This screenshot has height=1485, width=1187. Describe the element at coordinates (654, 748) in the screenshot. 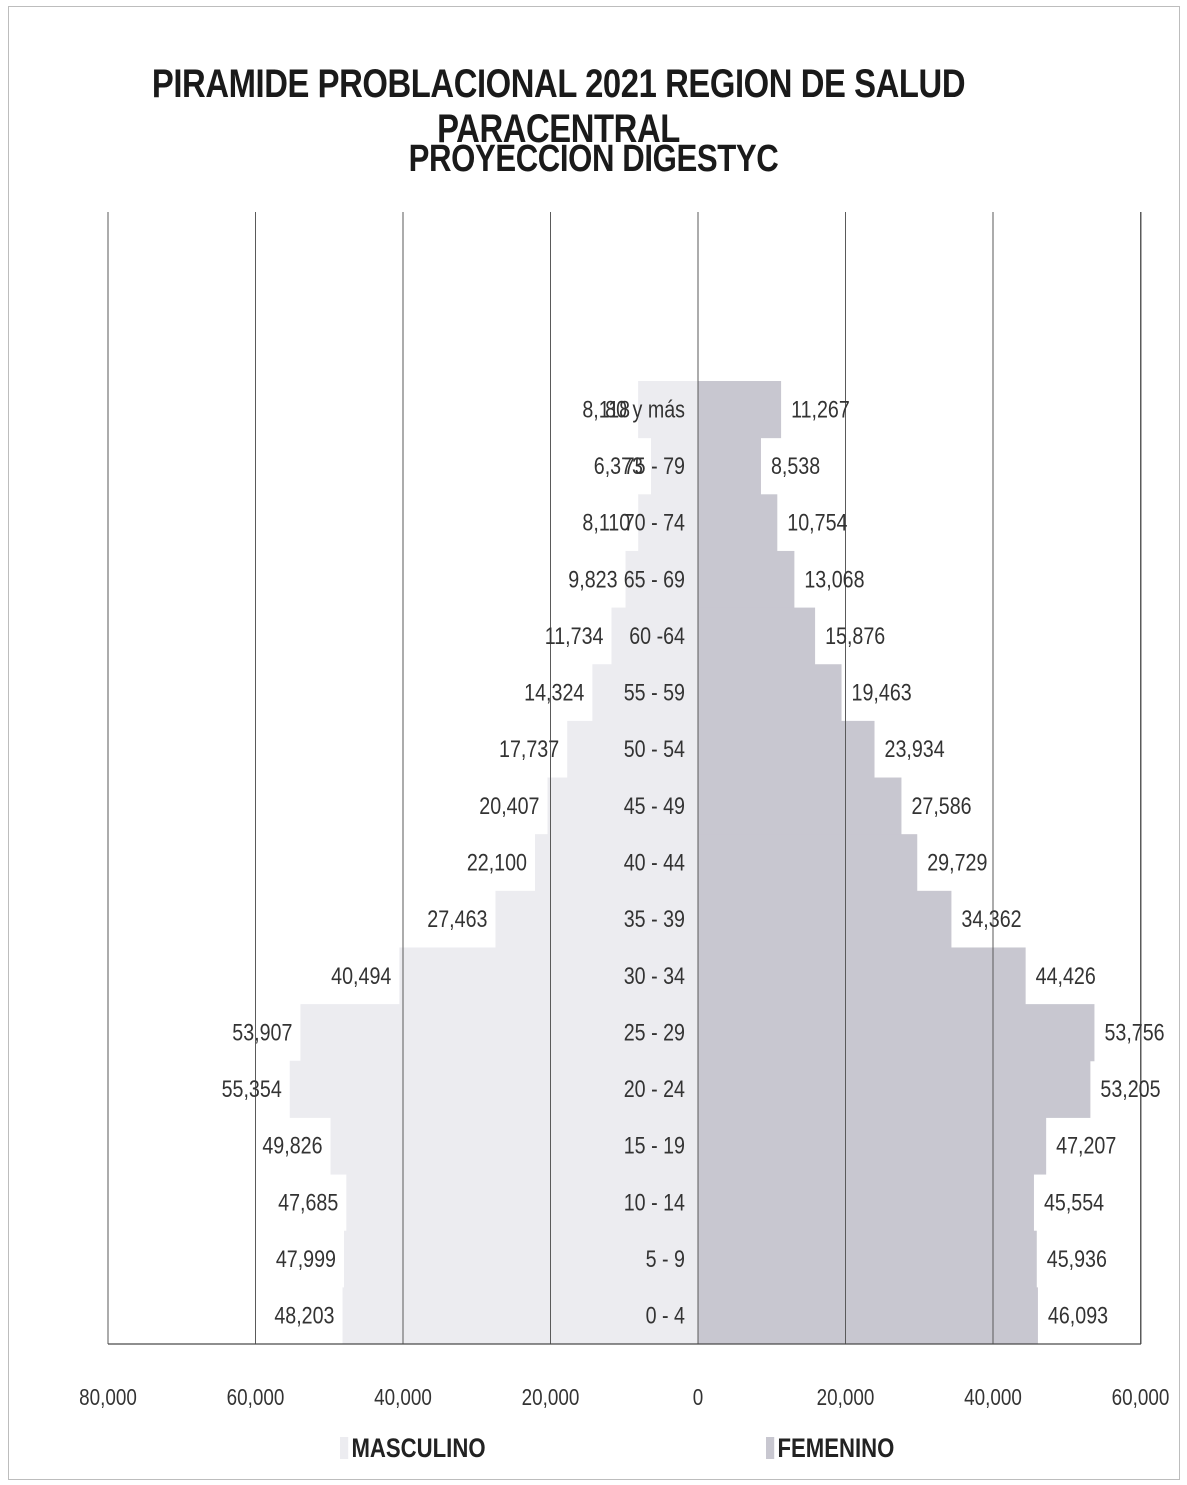

I see `category-label: 50 - 54` at that location.